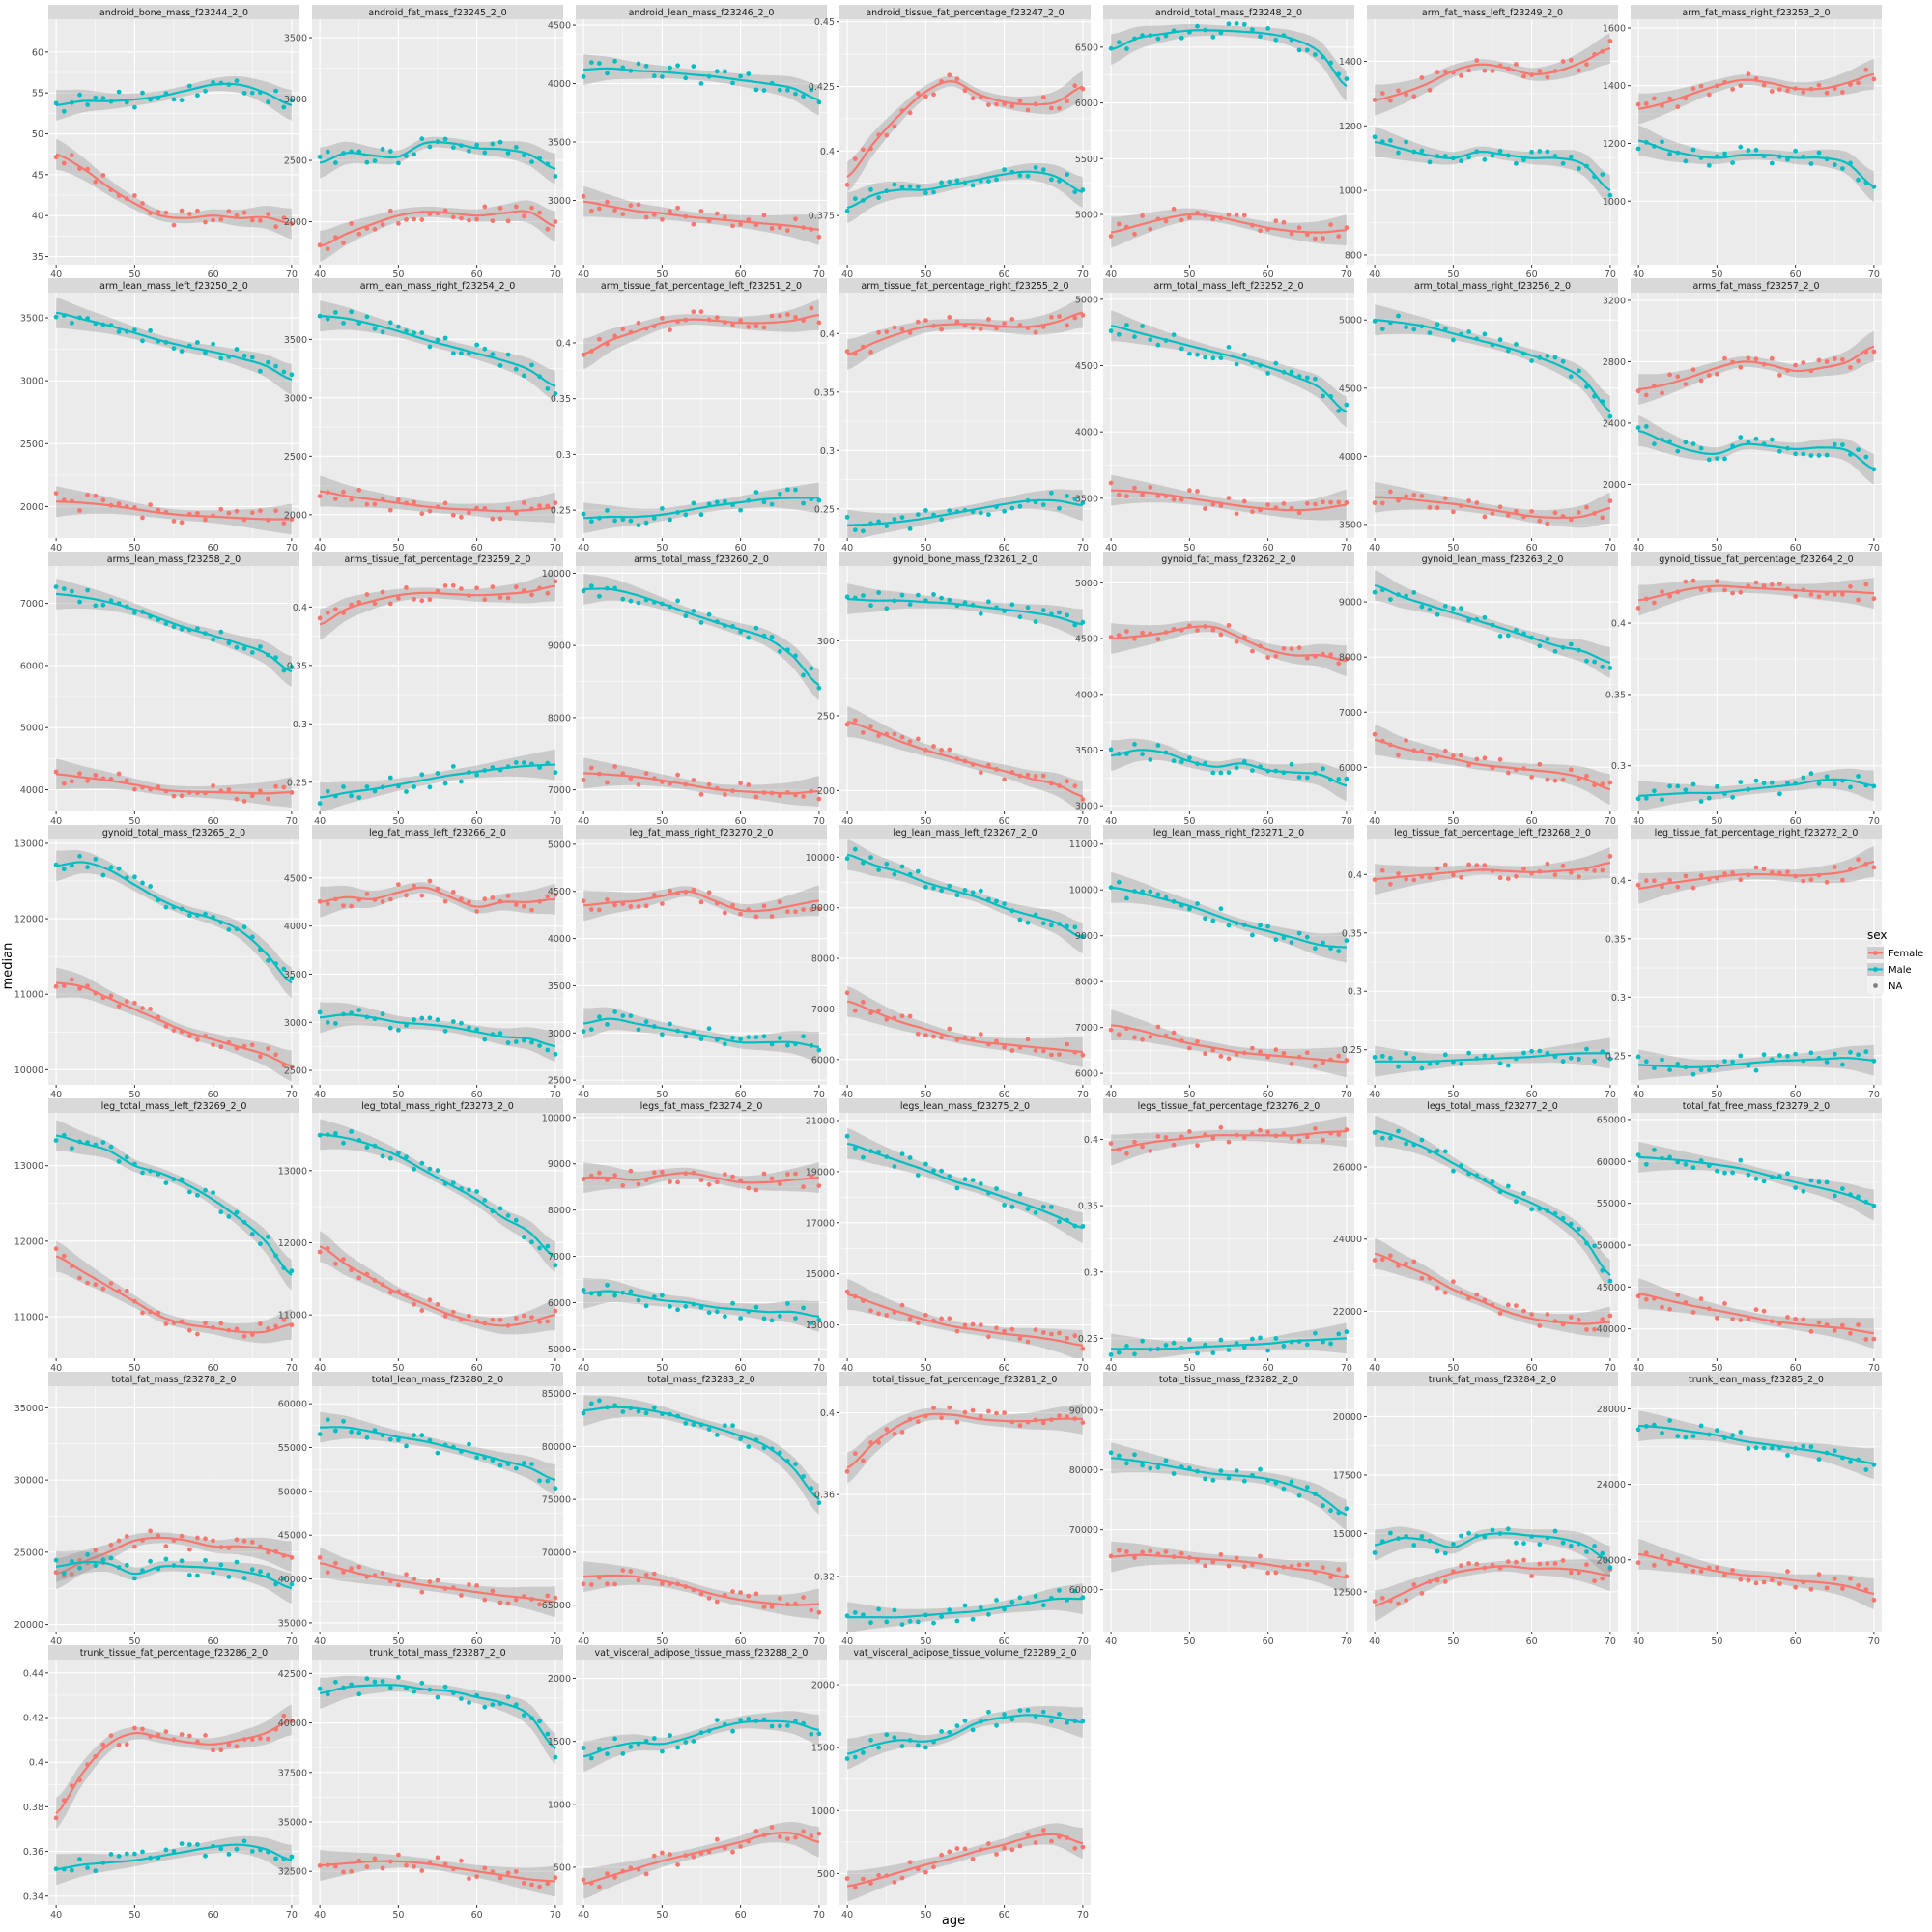 The image size is (1932, 1932). Describe the element at coordinates (1756, 449) in the screenshot. I see `trend-line-male` at that location.